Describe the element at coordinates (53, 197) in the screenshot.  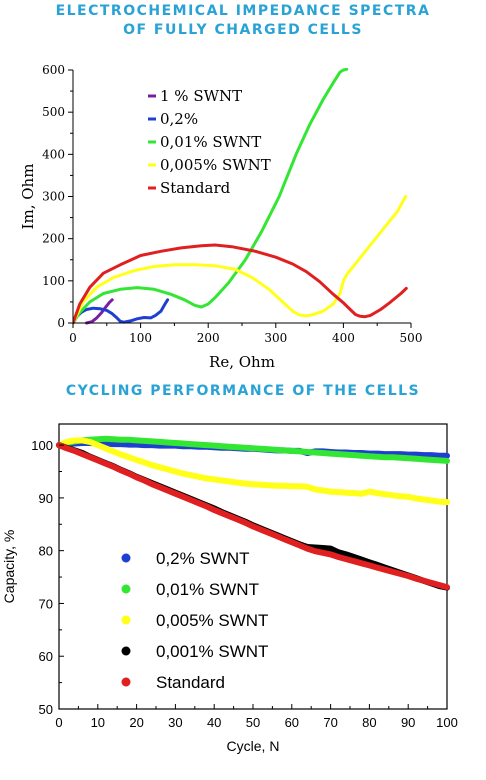
I see `eis-y-tick-label: 300` at that location.